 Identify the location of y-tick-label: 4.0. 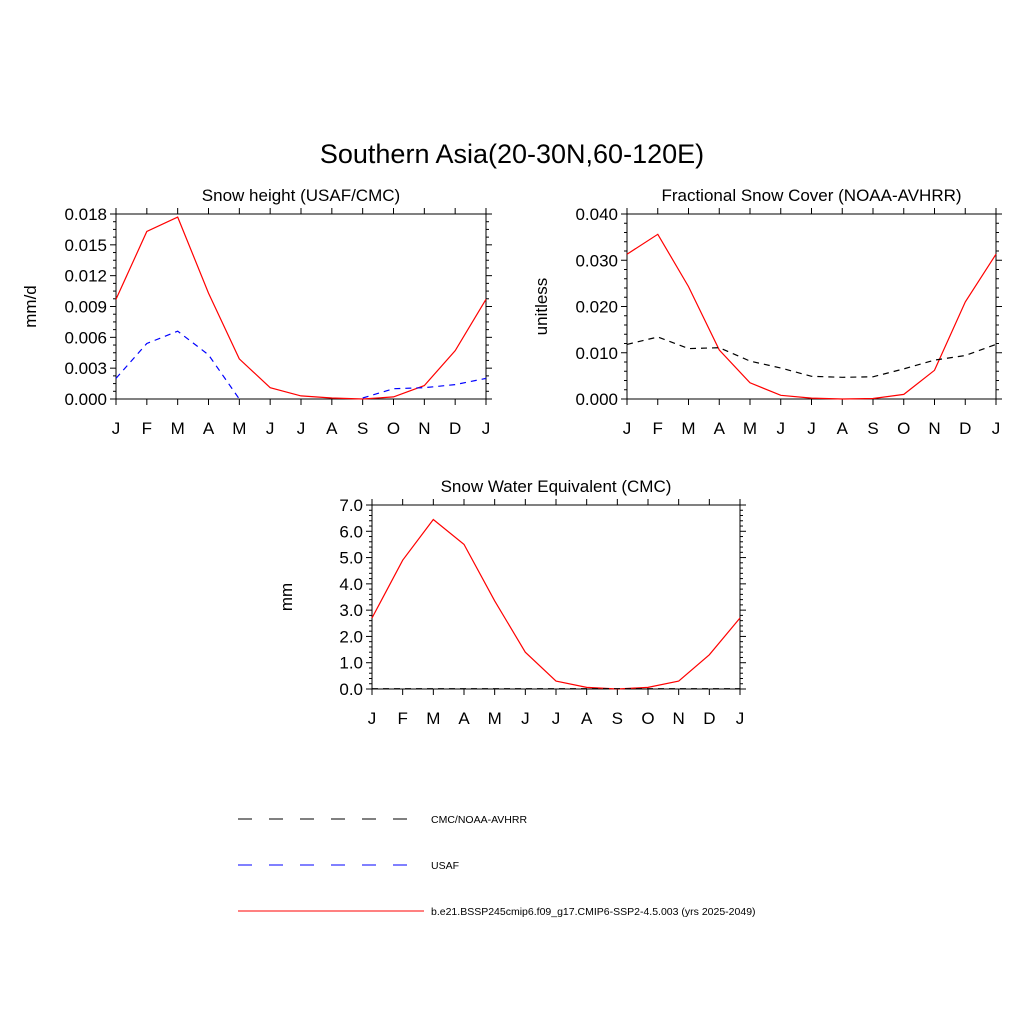
(351, 584).